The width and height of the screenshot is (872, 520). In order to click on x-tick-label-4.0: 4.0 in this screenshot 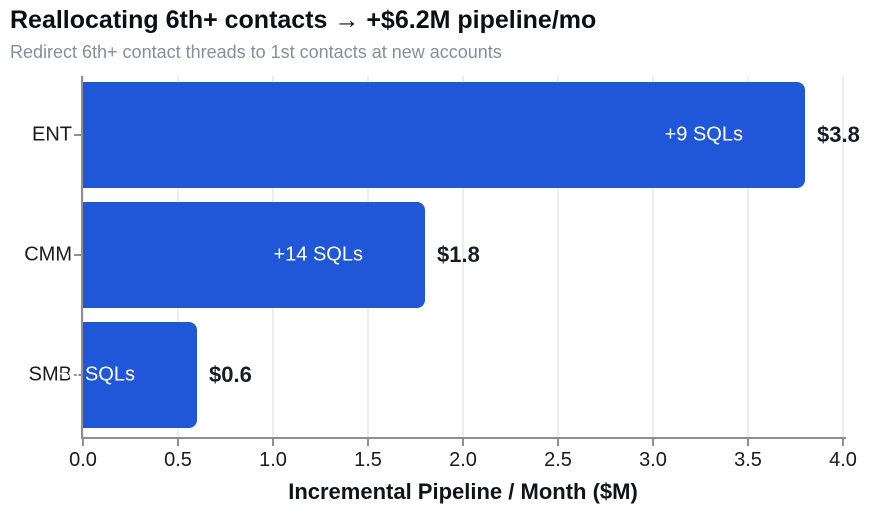, I will do `click(843, 460)`.